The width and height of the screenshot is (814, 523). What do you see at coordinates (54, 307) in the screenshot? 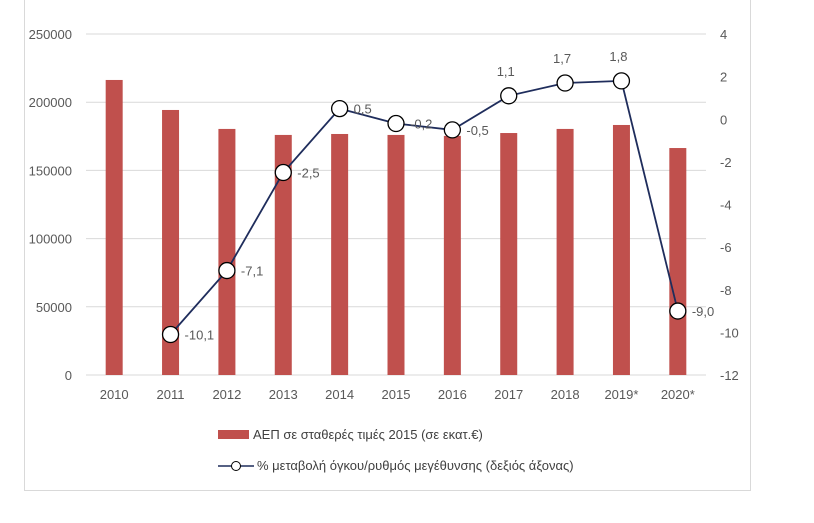
I see `left-axis-tick: 50000` at bounding box center [54, 307].